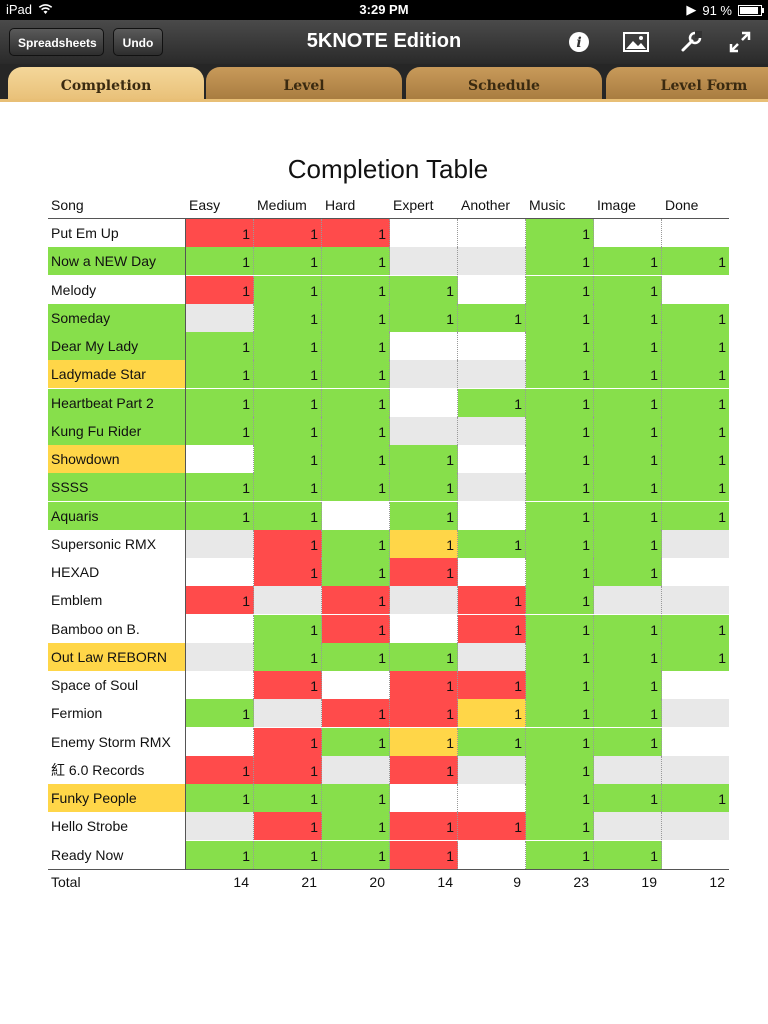 Image resolution: width=768 pixels, height=1024 pixels. Describe the element at coordinates (740, 42) in the screenshot. I see `fullscreen-icon` at that location.